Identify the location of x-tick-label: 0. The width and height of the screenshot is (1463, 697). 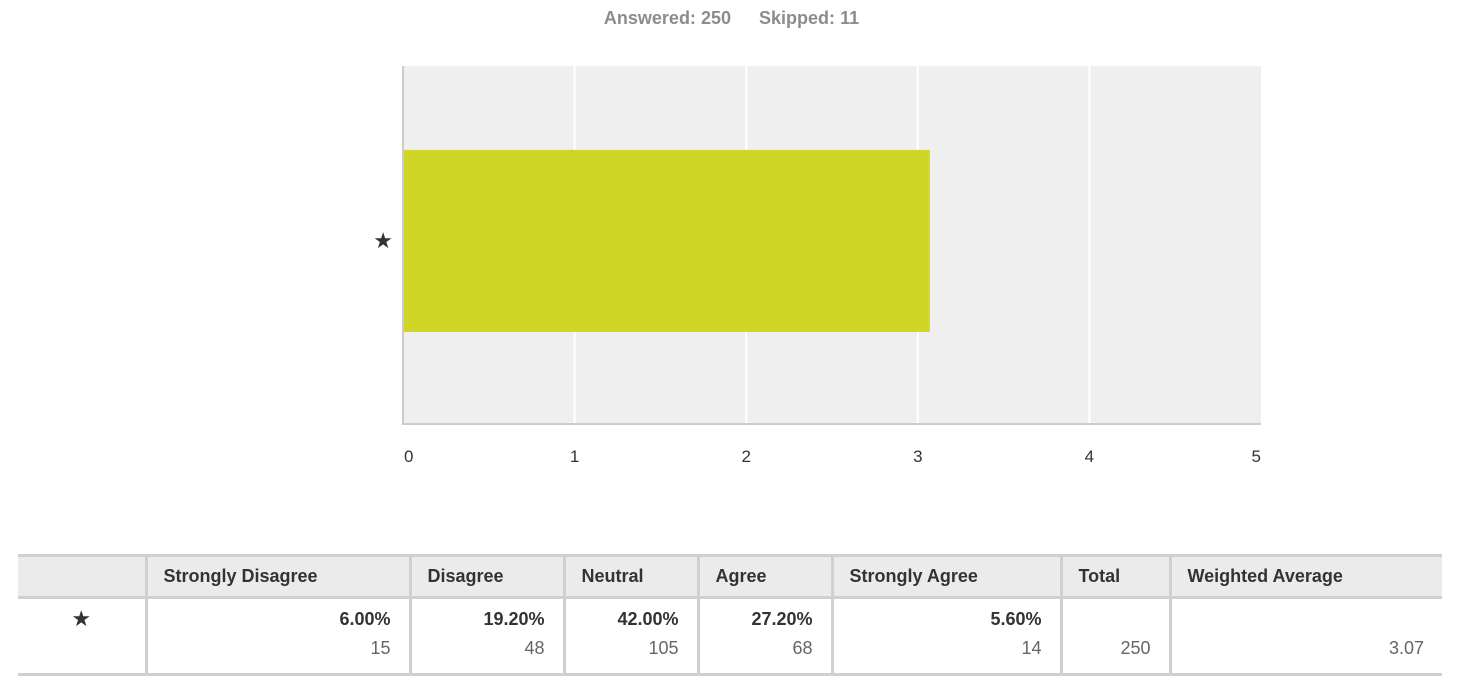
(408, 456).